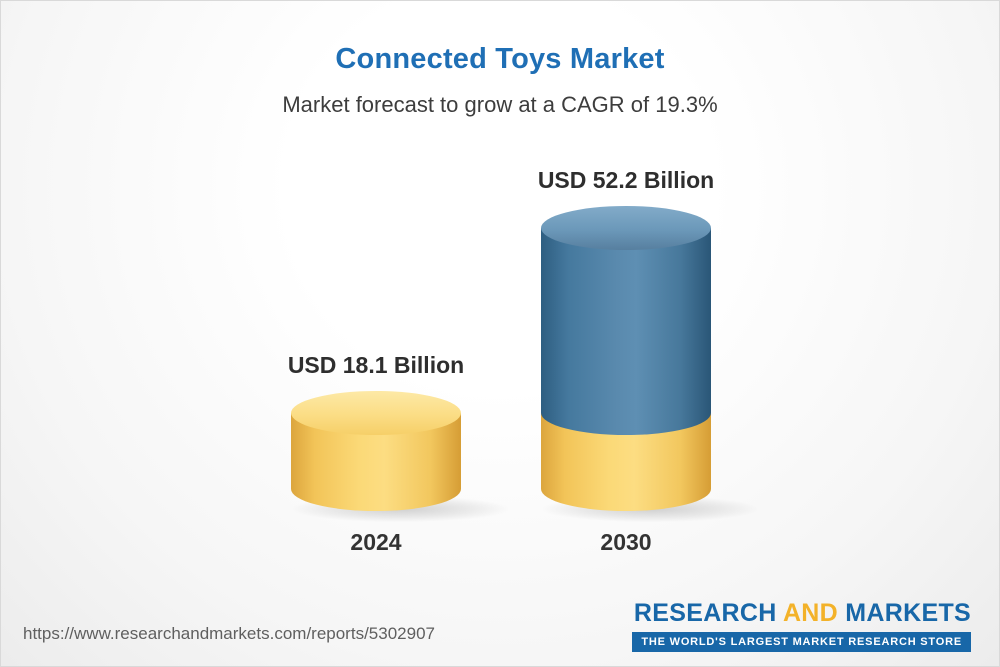 The image size is (1000, 667). Describe the element at coordinates (376, 542) in the screenshot. I see `category-label-2024: 2024` at that location.